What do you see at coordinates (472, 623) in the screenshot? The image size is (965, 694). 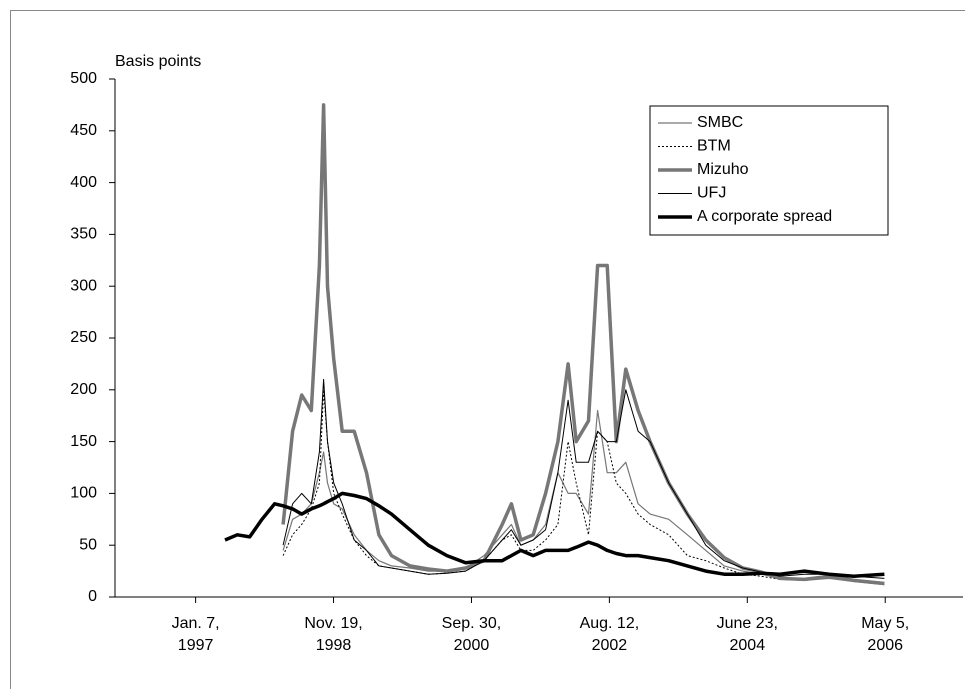 I see `x-tick-label: Sep. 30,` at bounding box center [472, 623].